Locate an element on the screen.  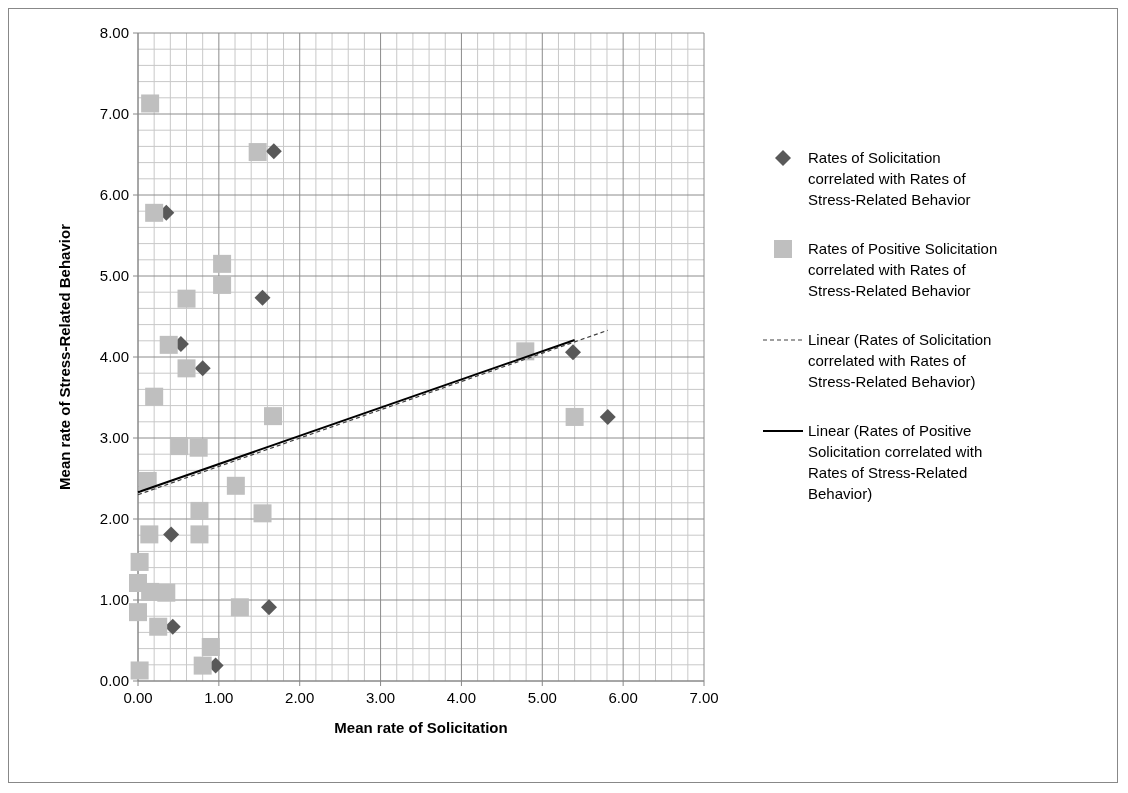
y-tick-label: 3.00 is located at coordinates (114, 437).